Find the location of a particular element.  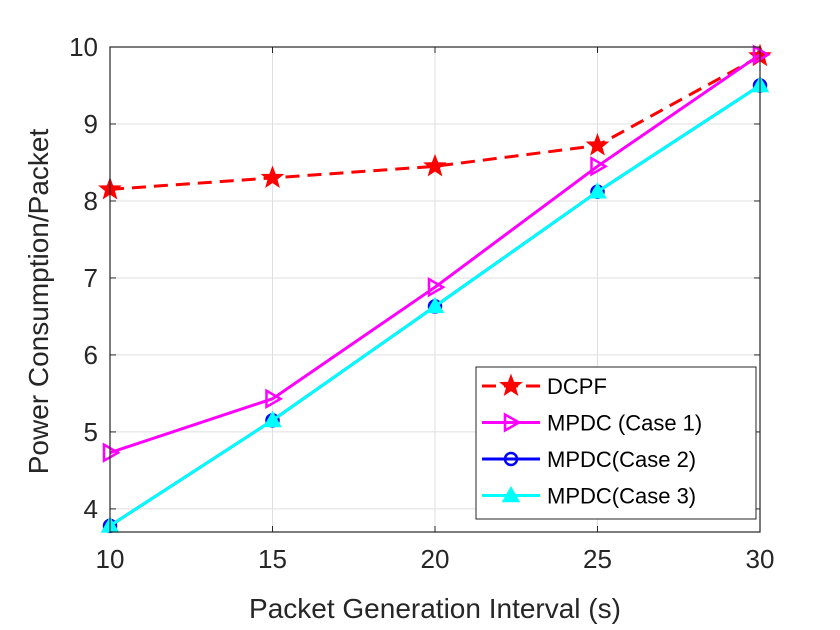

legend-label: DCPF is located at coordinates (577, 386).